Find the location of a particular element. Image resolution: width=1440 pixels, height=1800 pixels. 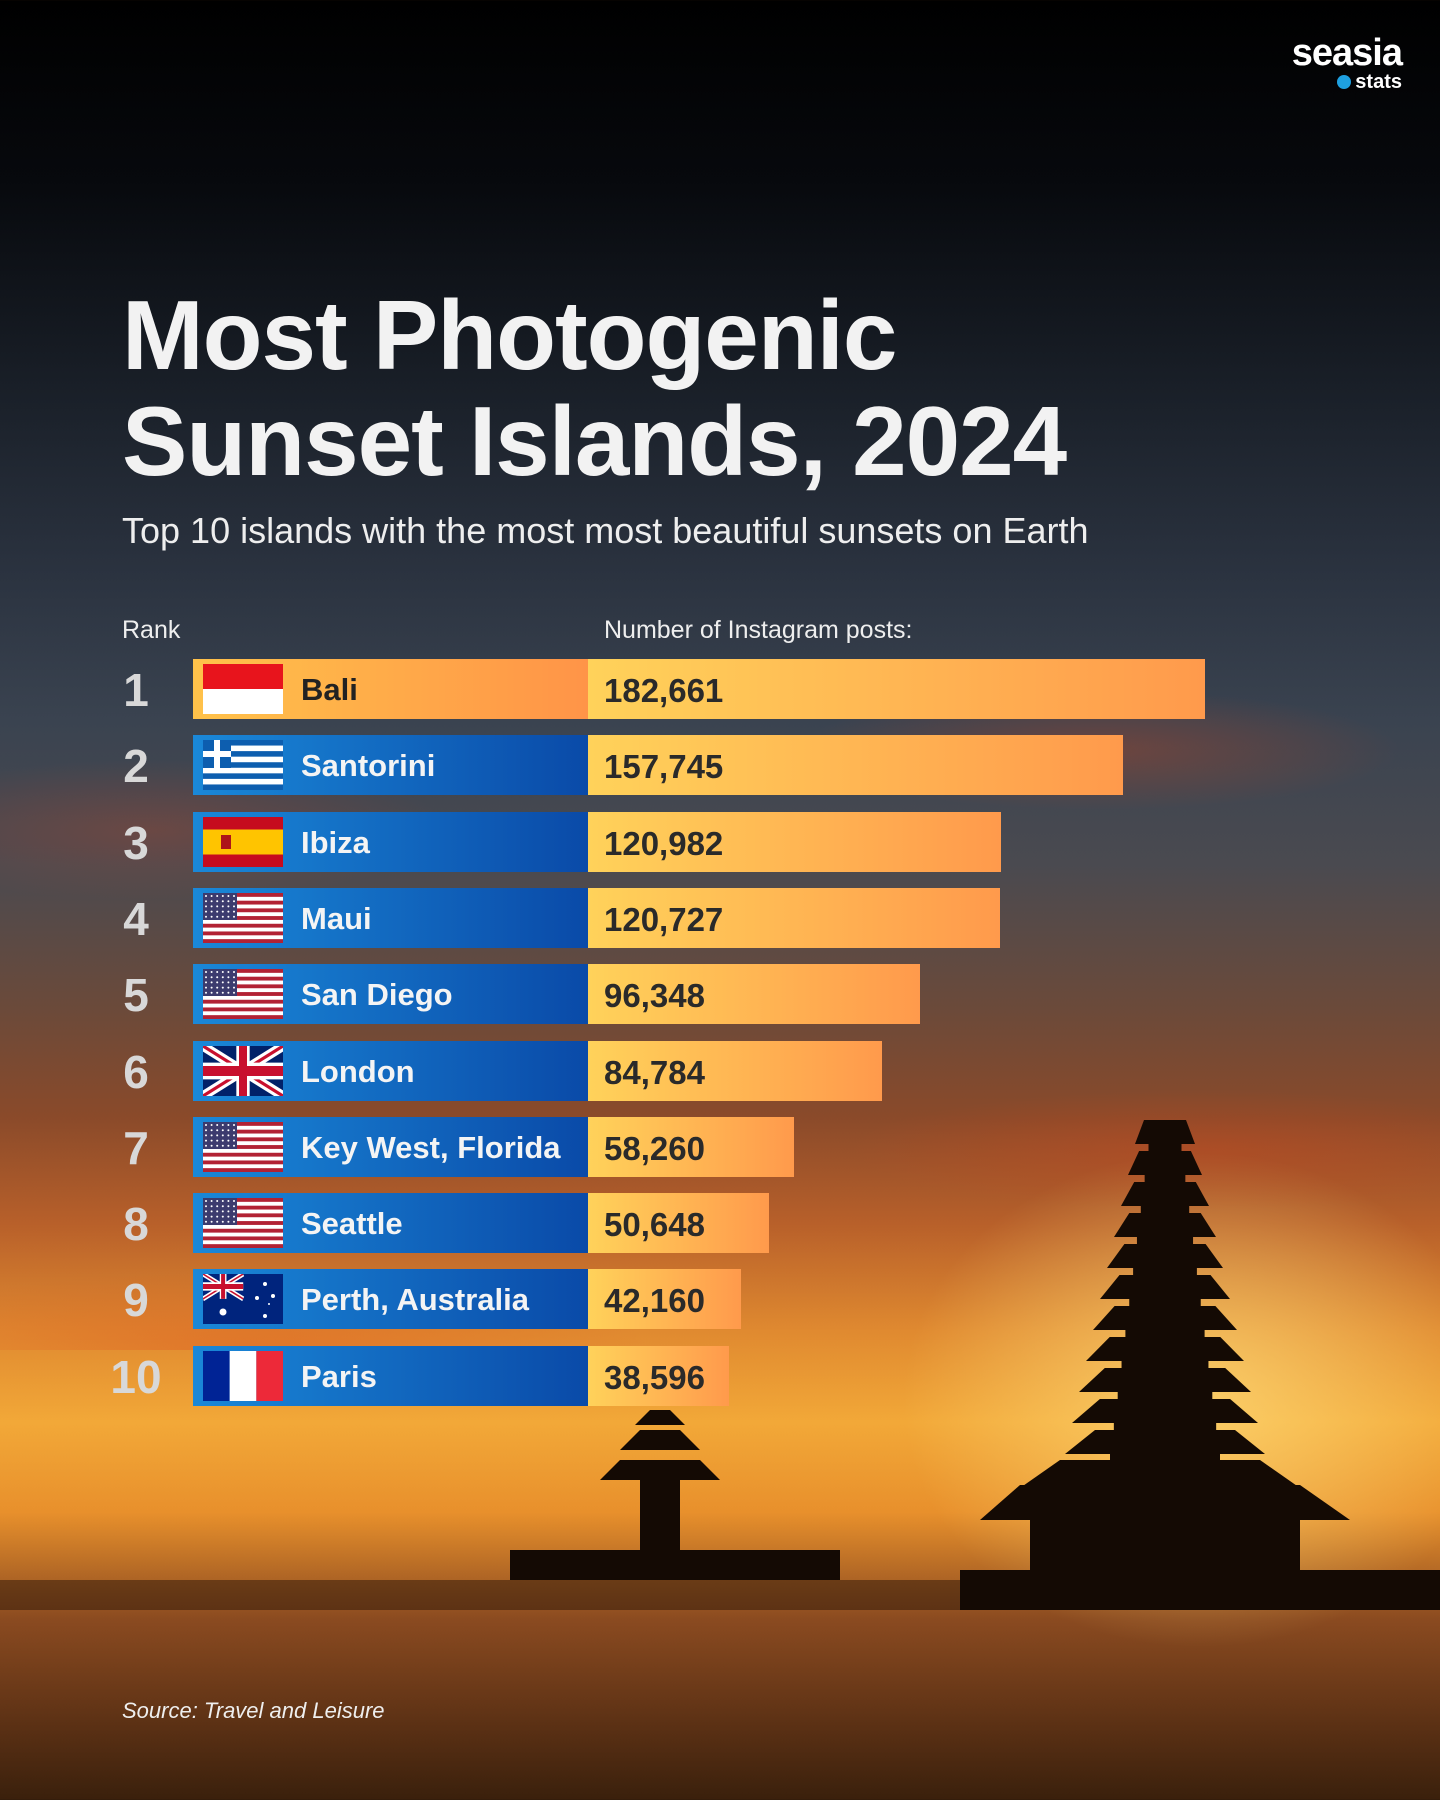

location-name: Seattle is located at coordinates (352, 1224).